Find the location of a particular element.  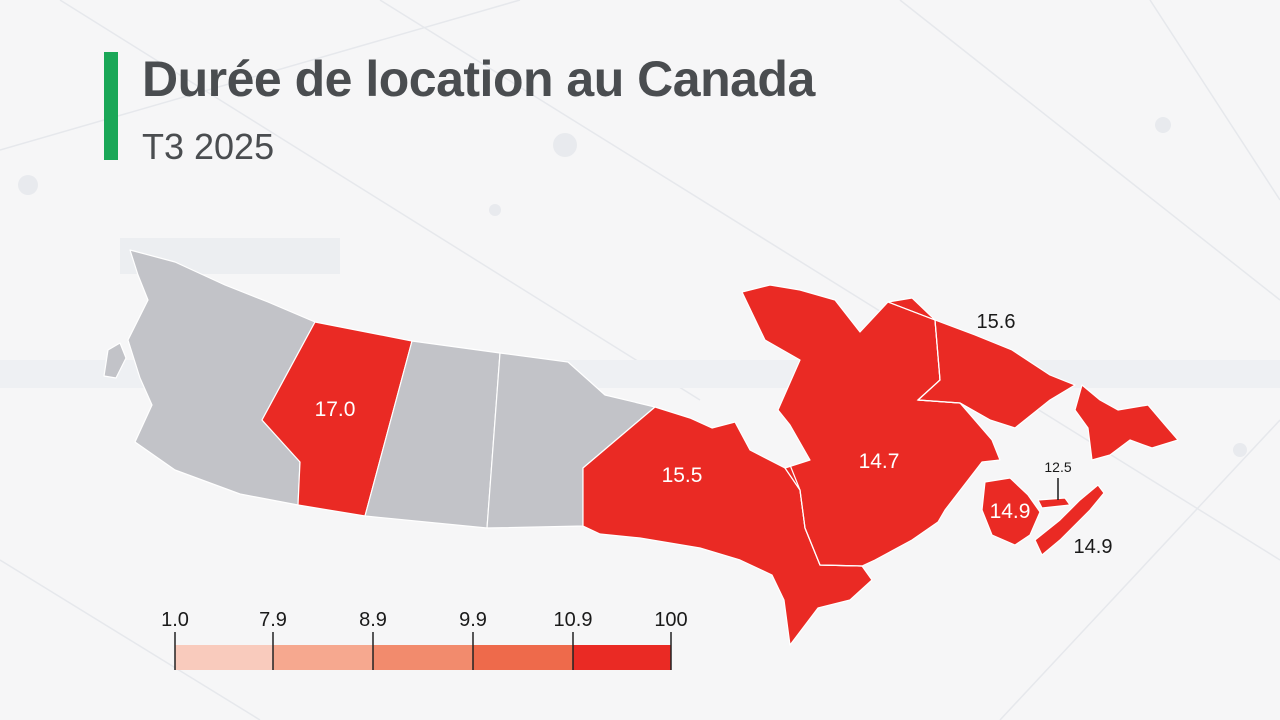

legend-label-1: 1.0 is located at coordinates (175, 620).